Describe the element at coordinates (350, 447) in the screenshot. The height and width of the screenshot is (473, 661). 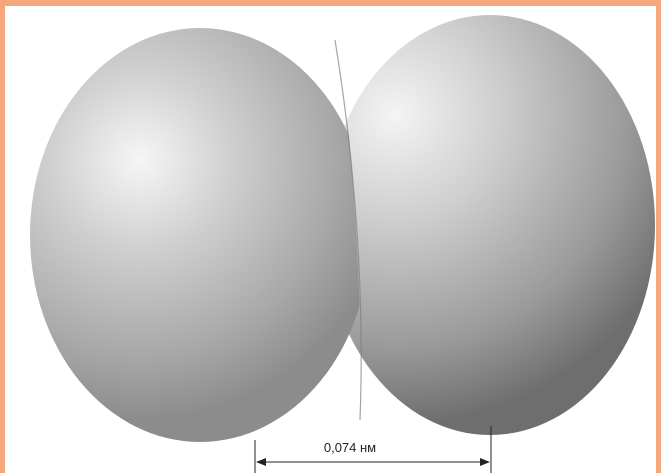
I see `bond-length-label: 0,074 нм` at that location.